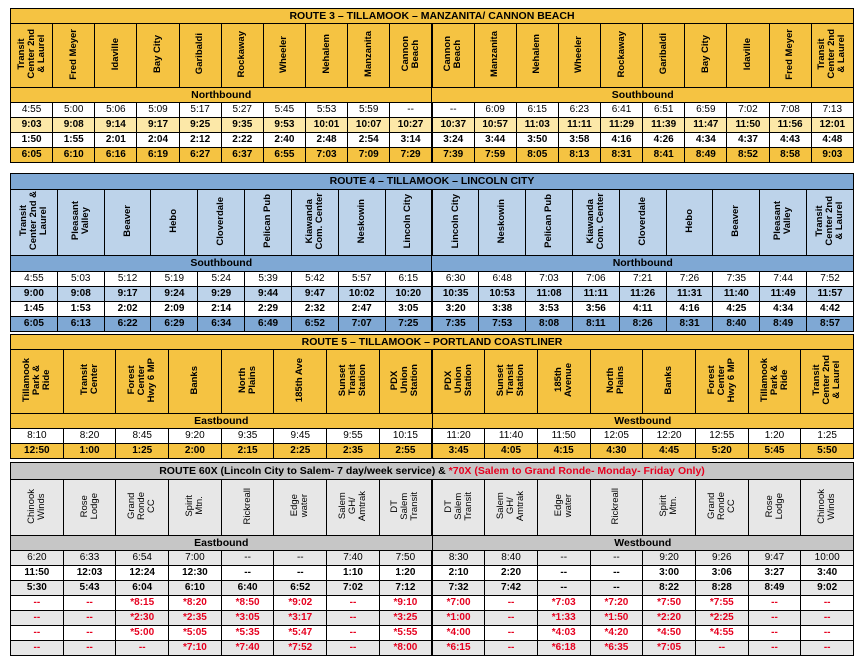 The image size is (864, 663). Describe the element at coordinates (783, 279) in the screenshot. I see `time-cell: 7:44` at that location.